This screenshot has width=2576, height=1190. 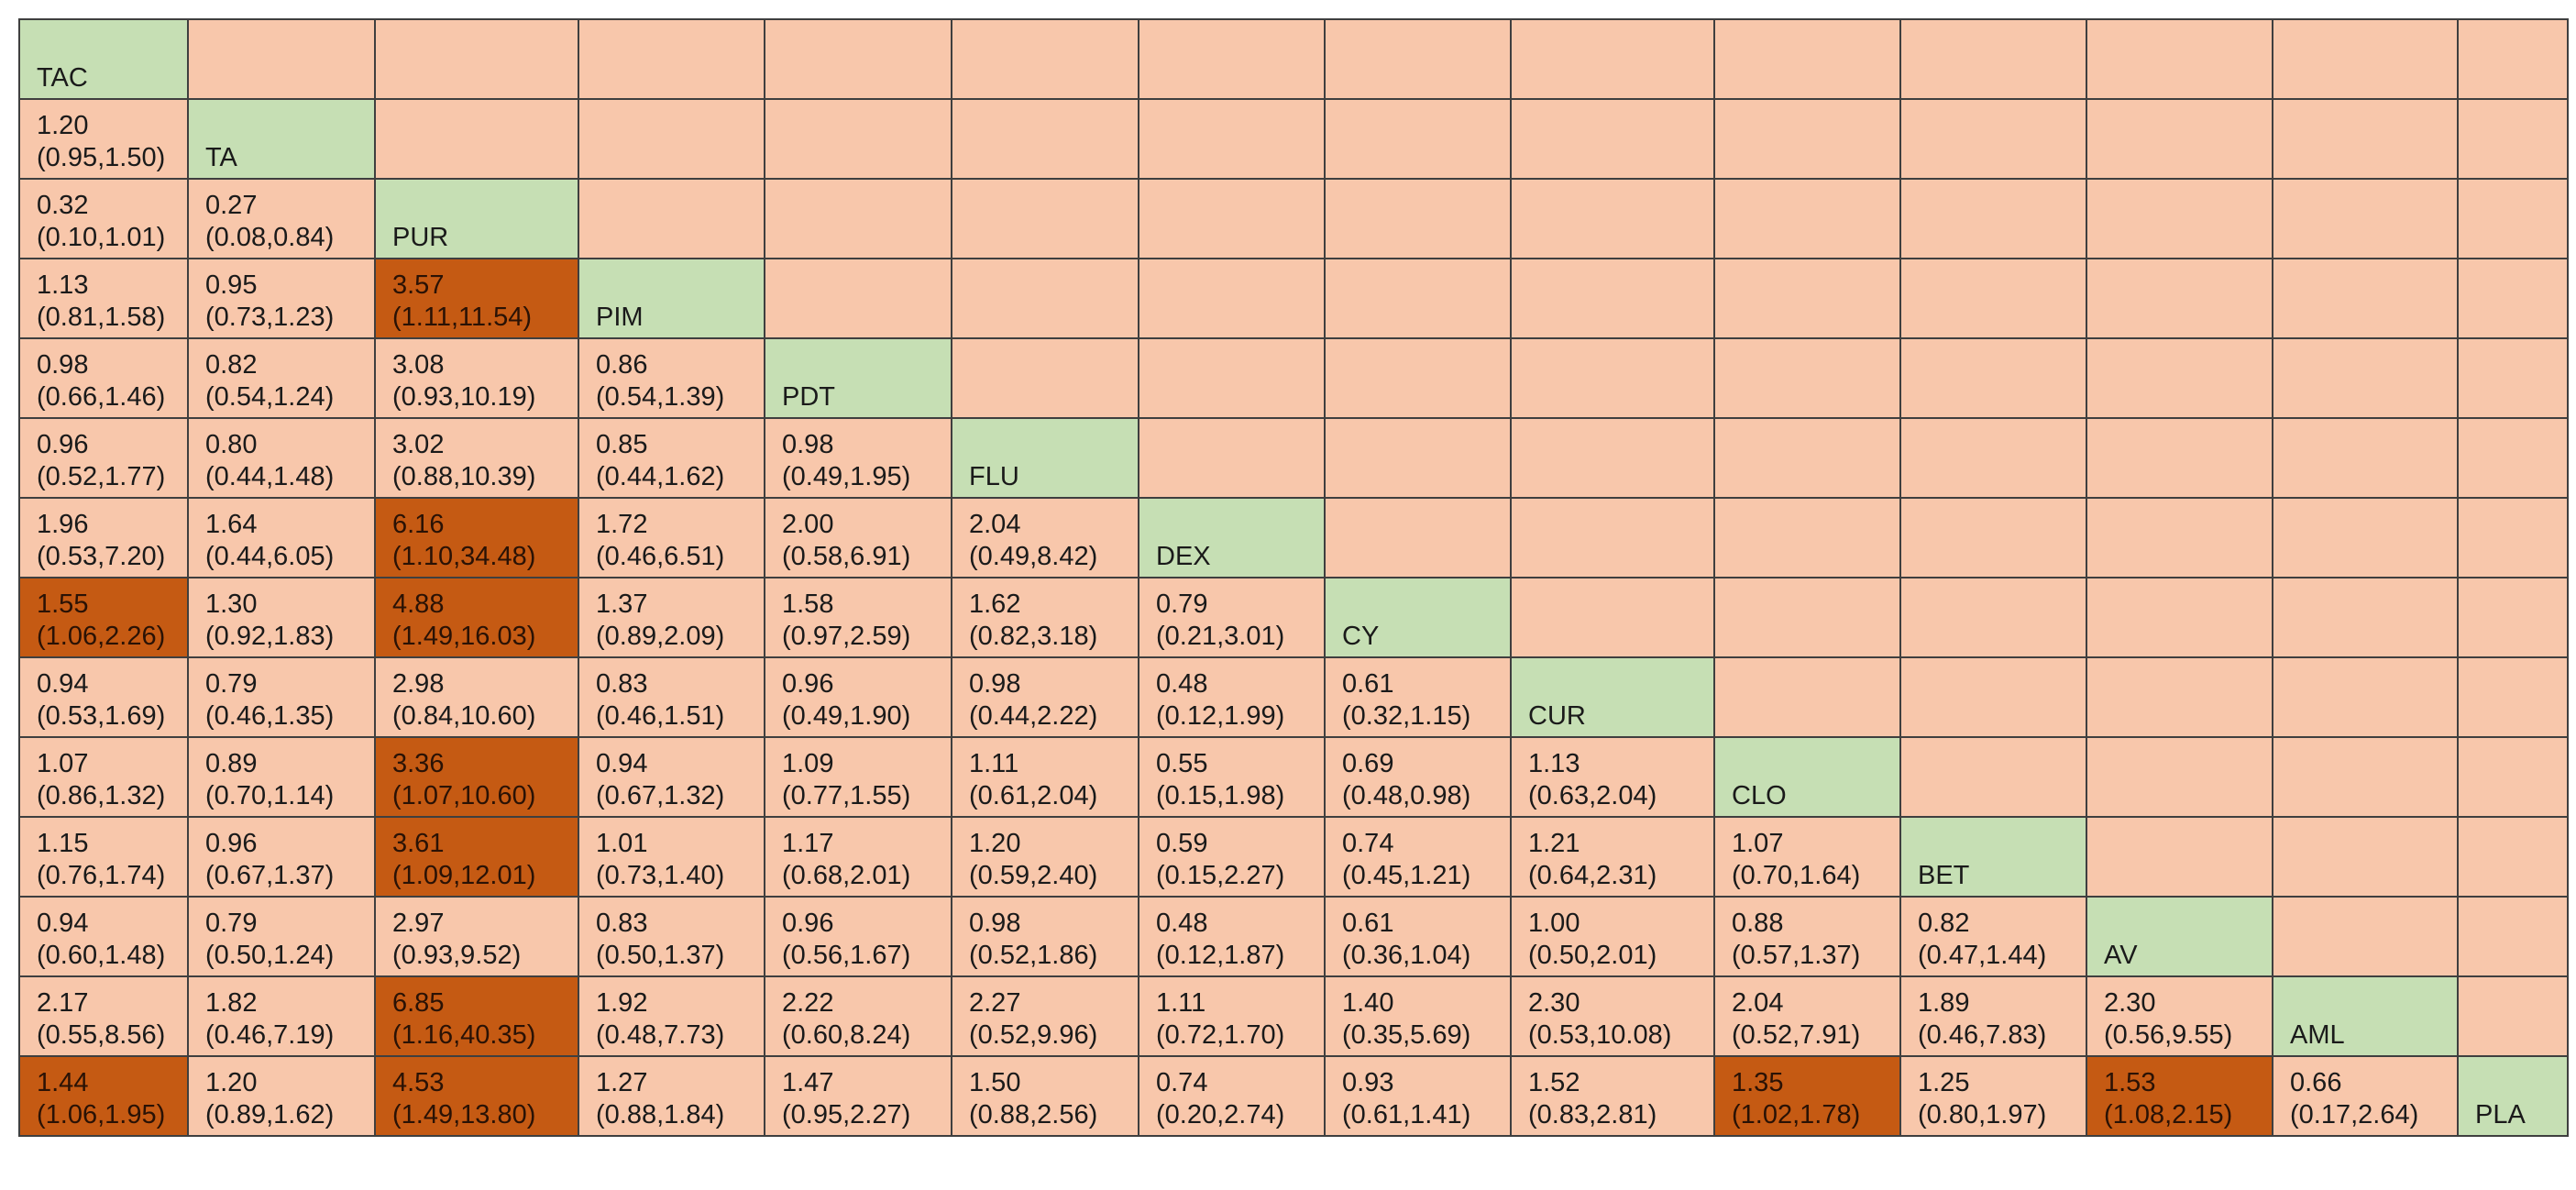 What do you see at coordinates (846, 796) in the screenshot?
I see `confidence-interval: (0.77,1.55)` at bounding box center [846, 796].